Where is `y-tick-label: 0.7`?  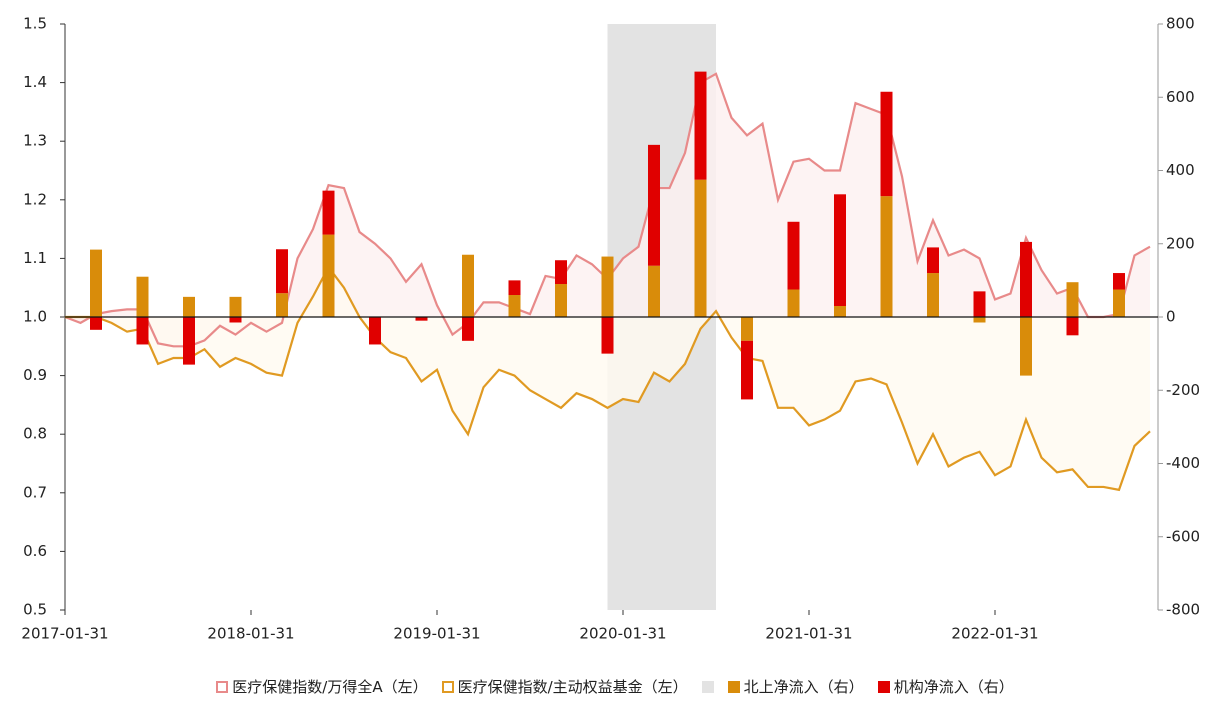
y-tick-label: 0.7 is located at coordinates (35, 492).